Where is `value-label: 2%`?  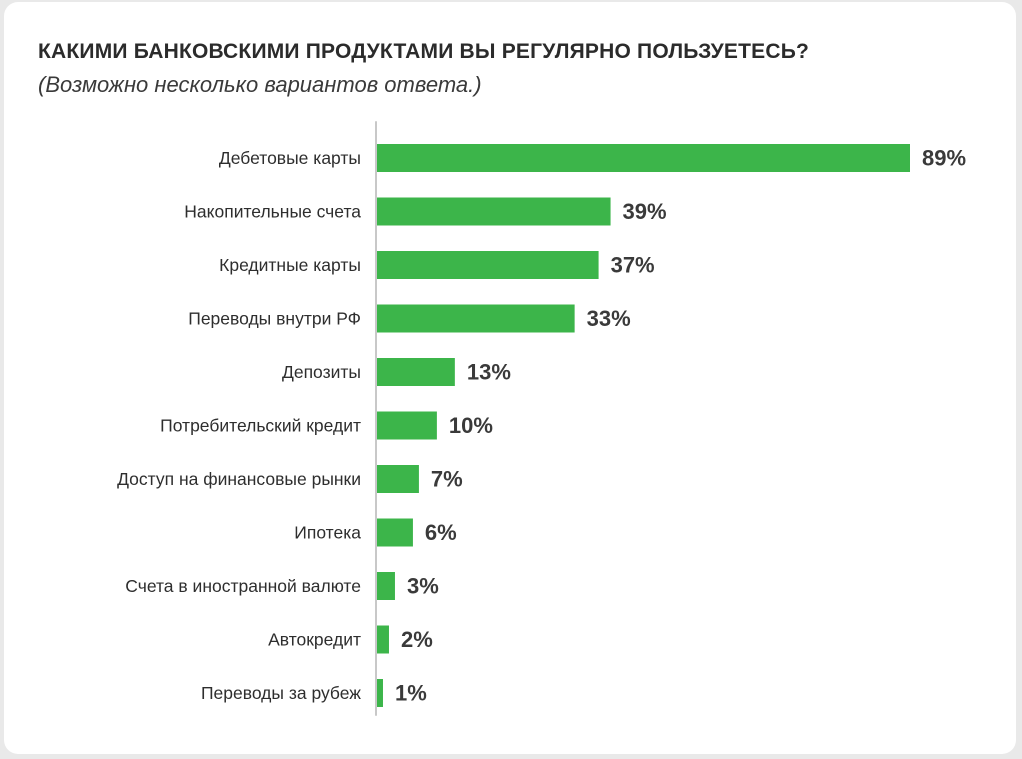
value-label: 2% is located at coordinates (417, 639).